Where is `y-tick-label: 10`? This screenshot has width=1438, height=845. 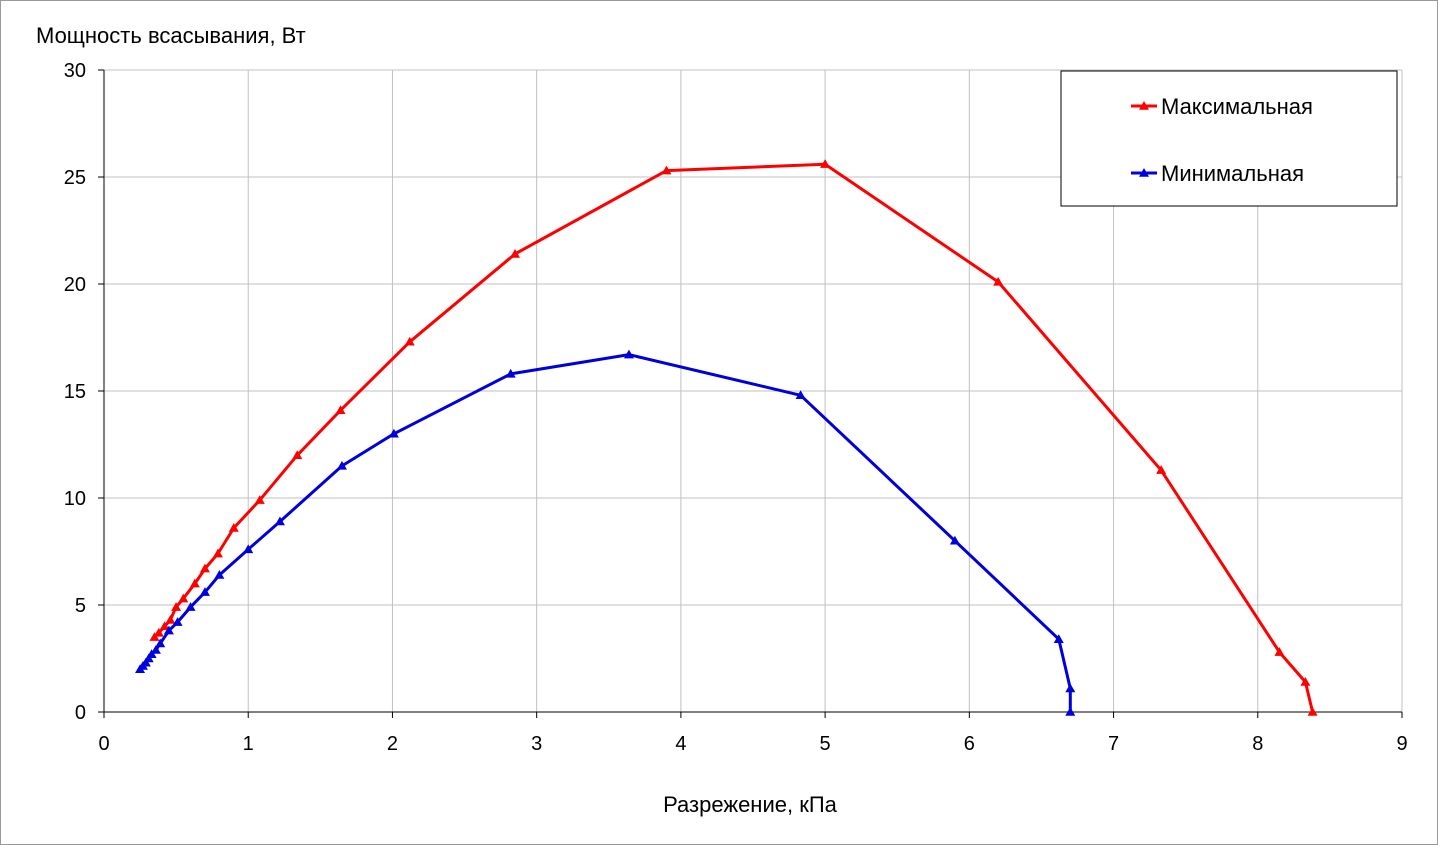 y-tick-label: 10 is located at coordinates (75, 499).